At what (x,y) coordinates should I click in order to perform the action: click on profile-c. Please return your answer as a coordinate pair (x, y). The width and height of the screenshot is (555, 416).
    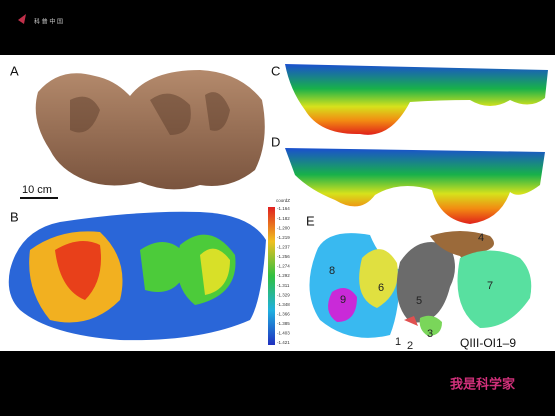
    Looking at the image, I should click on (416, 99).